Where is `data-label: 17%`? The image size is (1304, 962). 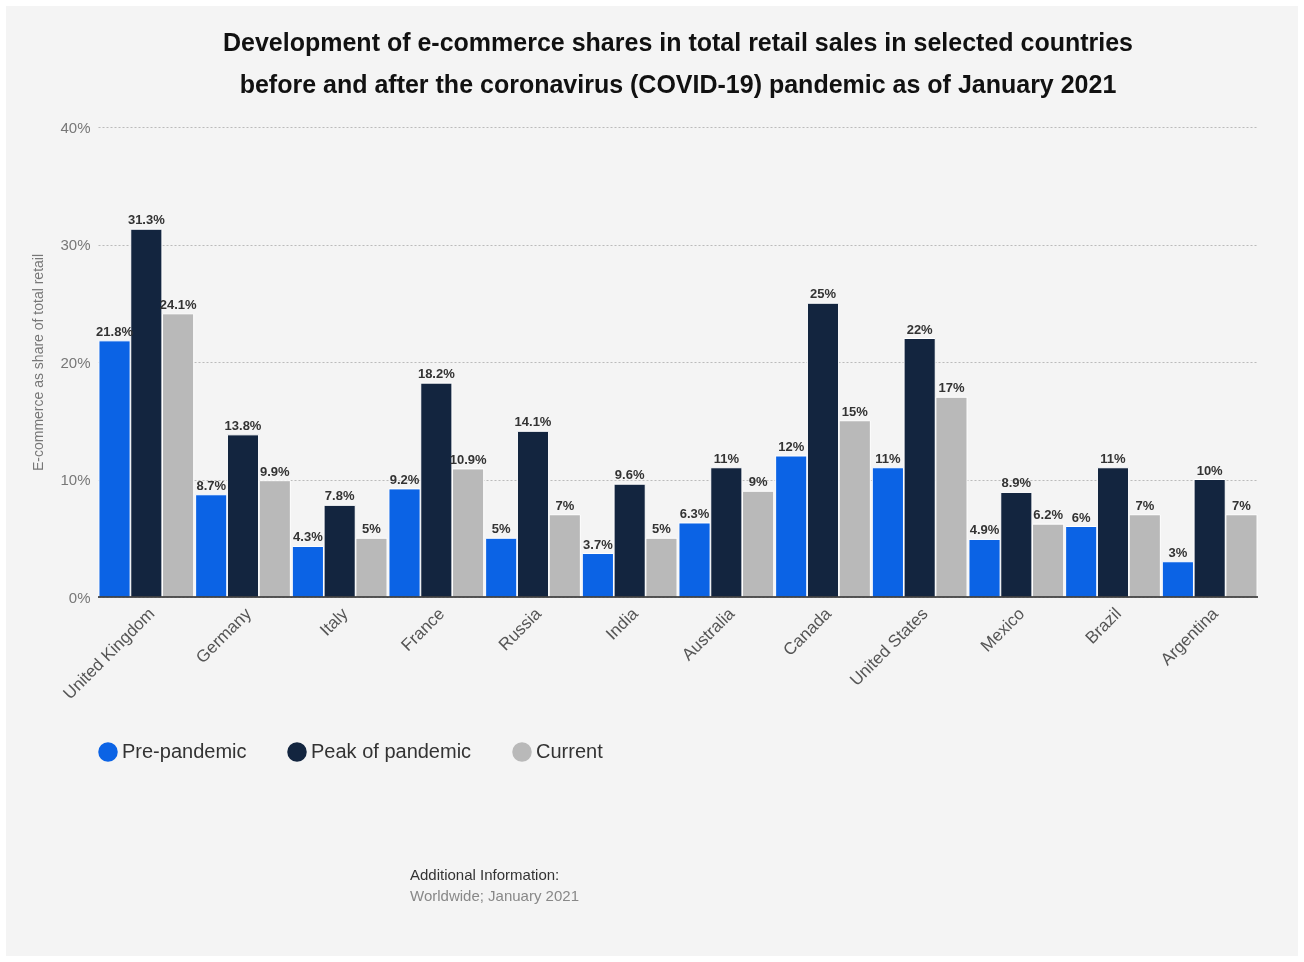 data-label: 17% is located at coordinates (951, 388).